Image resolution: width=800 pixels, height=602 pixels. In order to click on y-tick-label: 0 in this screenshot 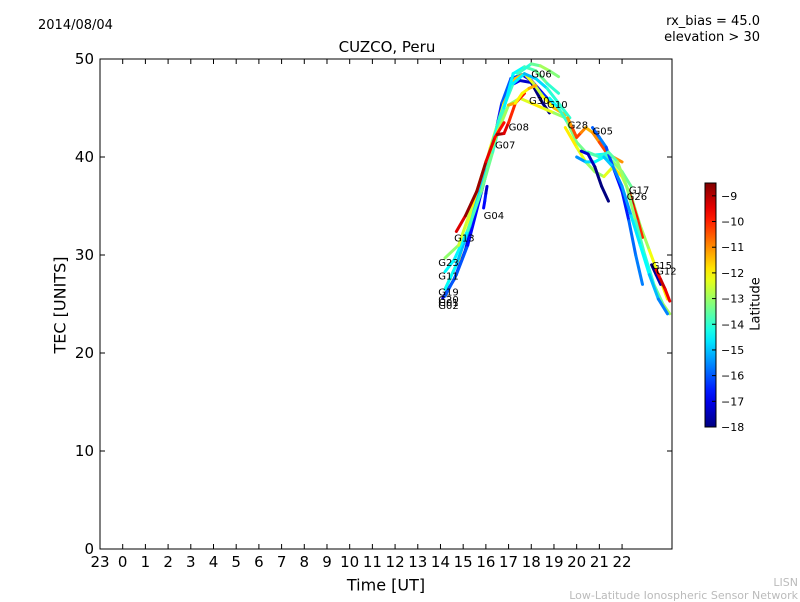, I will do `click(89, 549)`.